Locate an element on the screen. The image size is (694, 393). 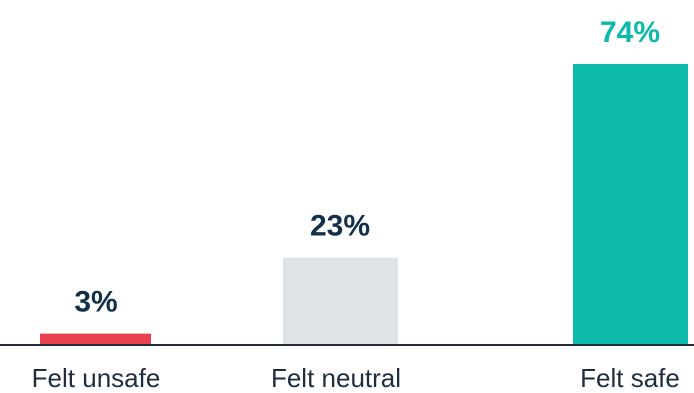
category-labels-group: Felt unsafe Felt neutral Felt safe is located at coordinates (356, 378).